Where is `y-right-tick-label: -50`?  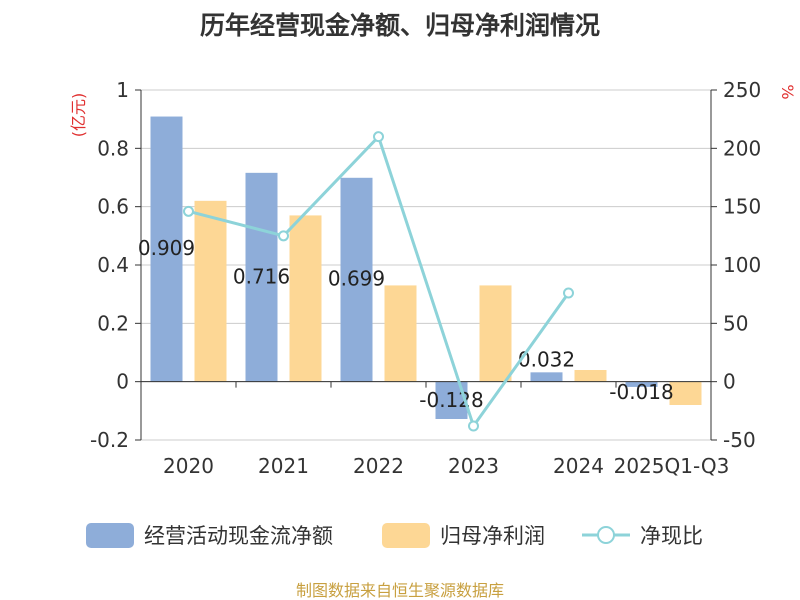
y-right-tick-label: -50 is located at coordinates (739, 440).